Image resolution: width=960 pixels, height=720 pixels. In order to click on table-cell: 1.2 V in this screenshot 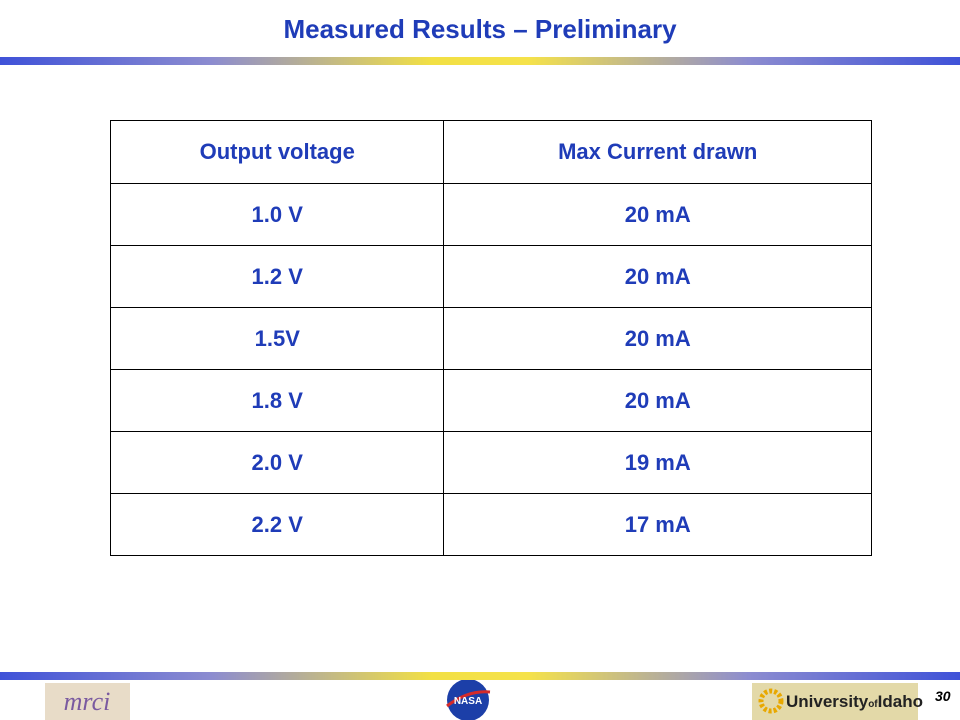, I will do `click(277, 276)`.